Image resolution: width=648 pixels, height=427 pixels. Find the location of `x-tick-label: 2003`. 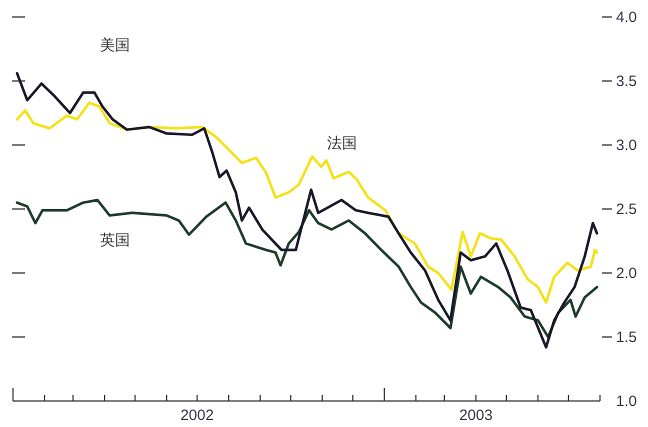

x-tick-label: 2003 is located at coordinates (476, 415).